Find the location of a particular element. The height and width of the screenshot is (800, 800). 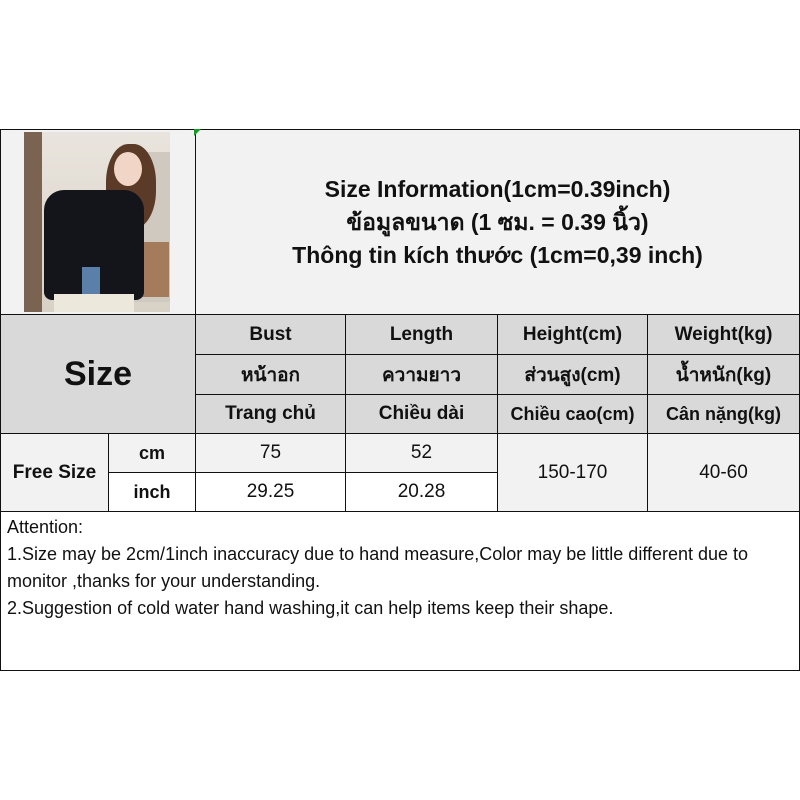

header-height-th: ส่วนสูง(cm) is located at coordinates (572, 374).